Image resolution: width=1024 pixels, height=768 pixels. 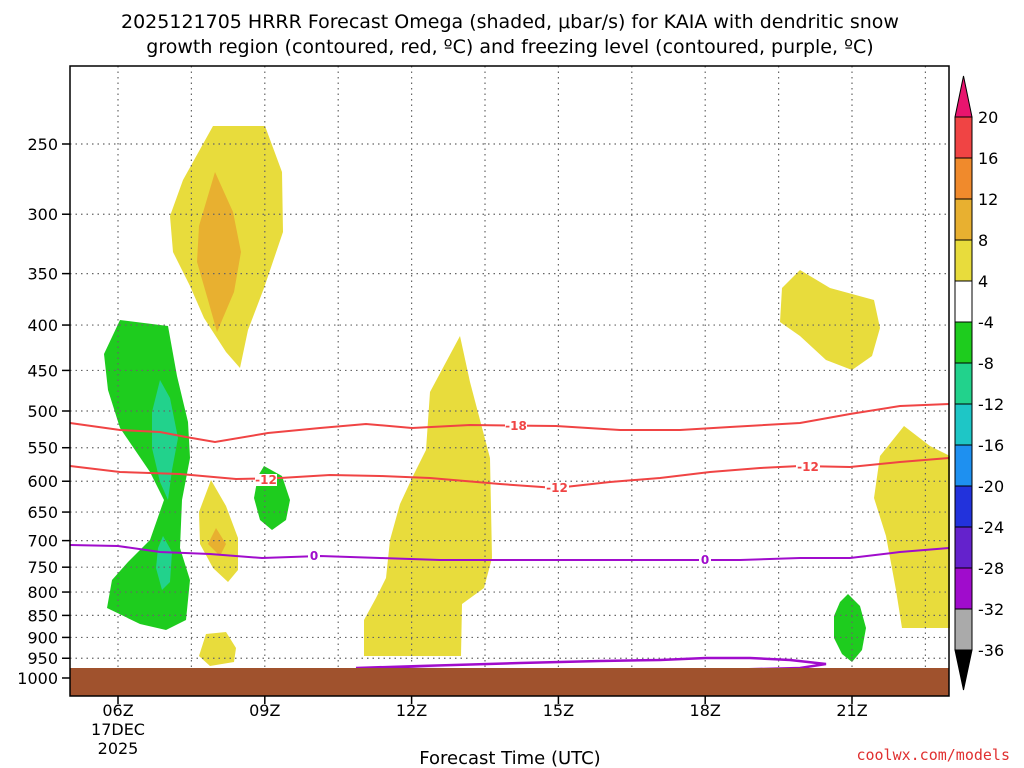 What do you see at coordinates (42, 637) in the screenshot?
I see `y-tick-label-900: 900` at bounding box center [42, 637].